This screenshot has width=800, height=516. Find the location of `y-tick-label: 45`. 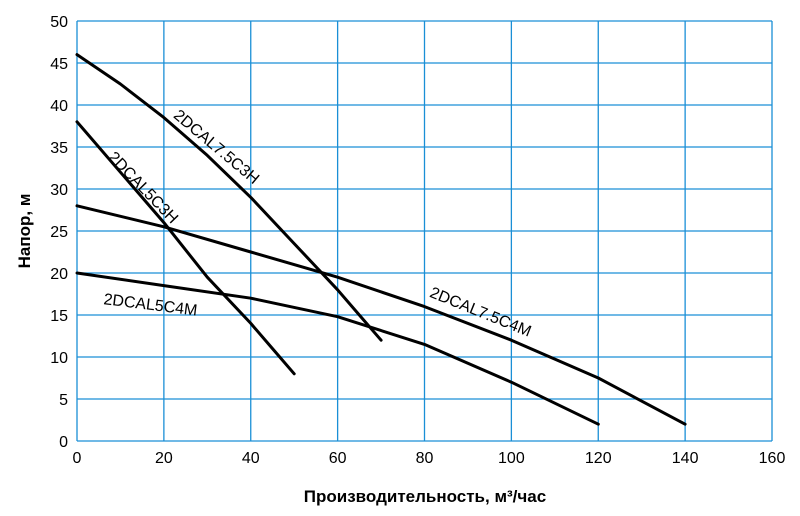

y-tick-label: 45 is located at coordinates (59, 64).